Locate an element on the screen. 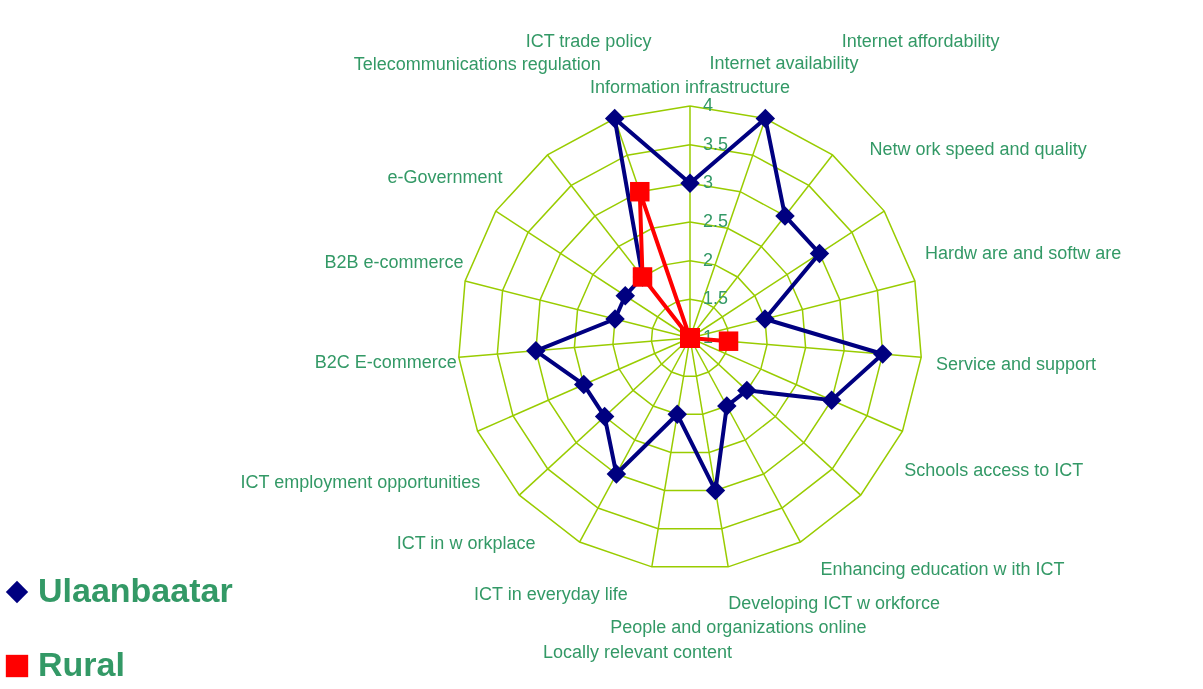 The image size is (1203, 689). spoke-label: Developing ICT w orkforce is located at coordinates (834, 603).